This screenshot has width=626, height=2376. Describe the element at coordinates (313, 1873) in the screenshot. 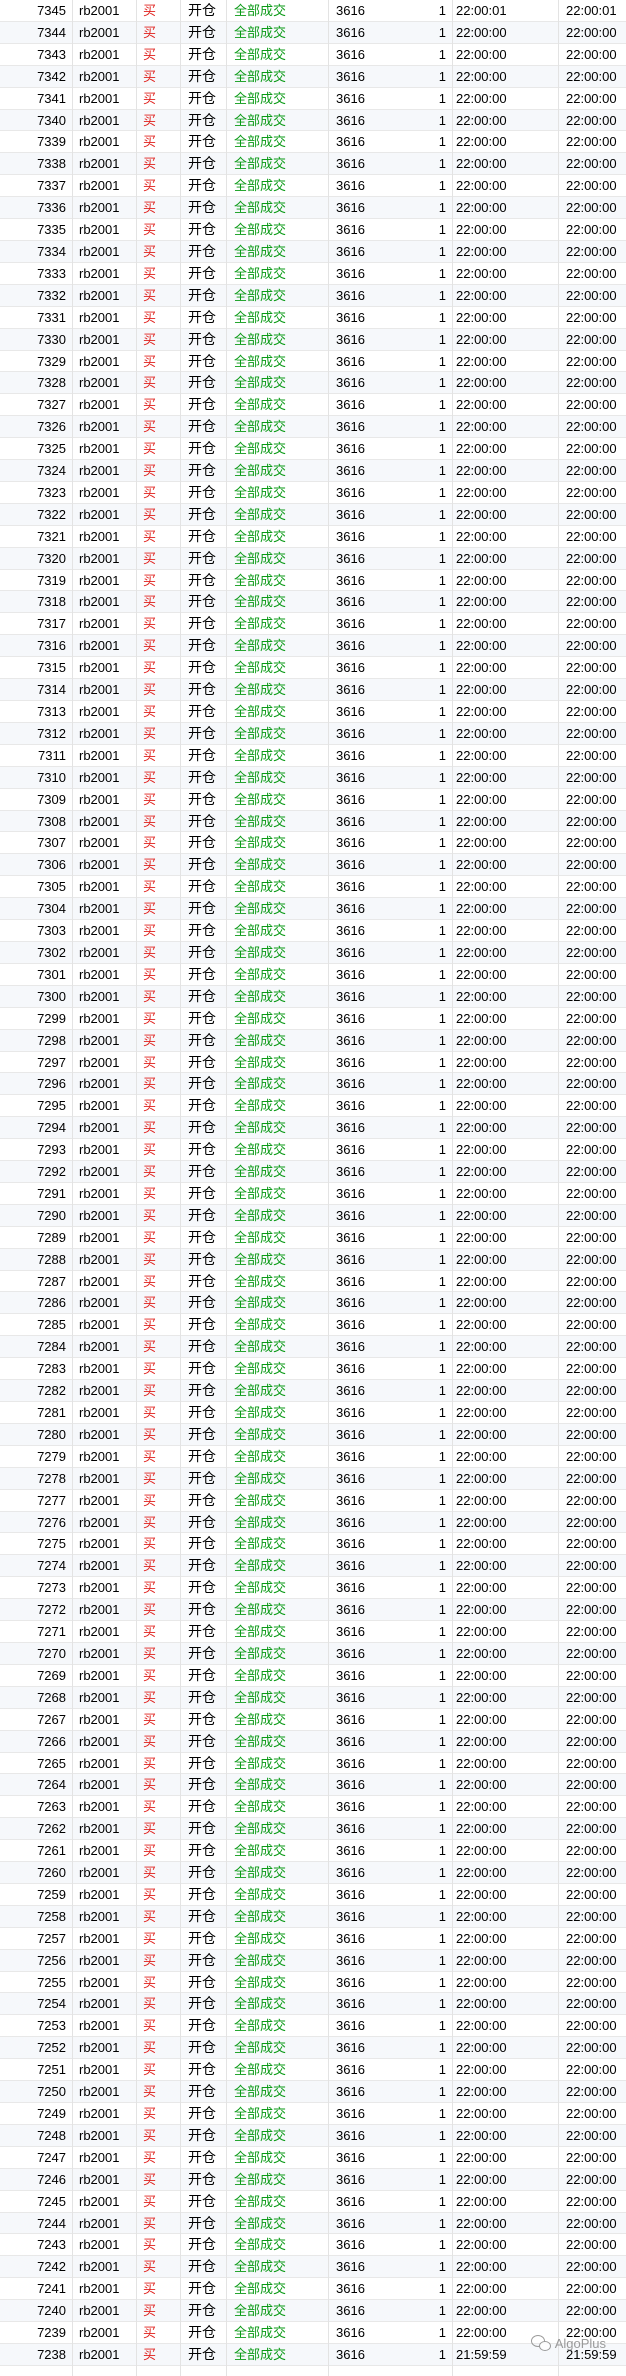

I see `table-row: 7260 rb2001 买 开仓 全部成交 3616 1 22:00:00 22:00:00` at that location.